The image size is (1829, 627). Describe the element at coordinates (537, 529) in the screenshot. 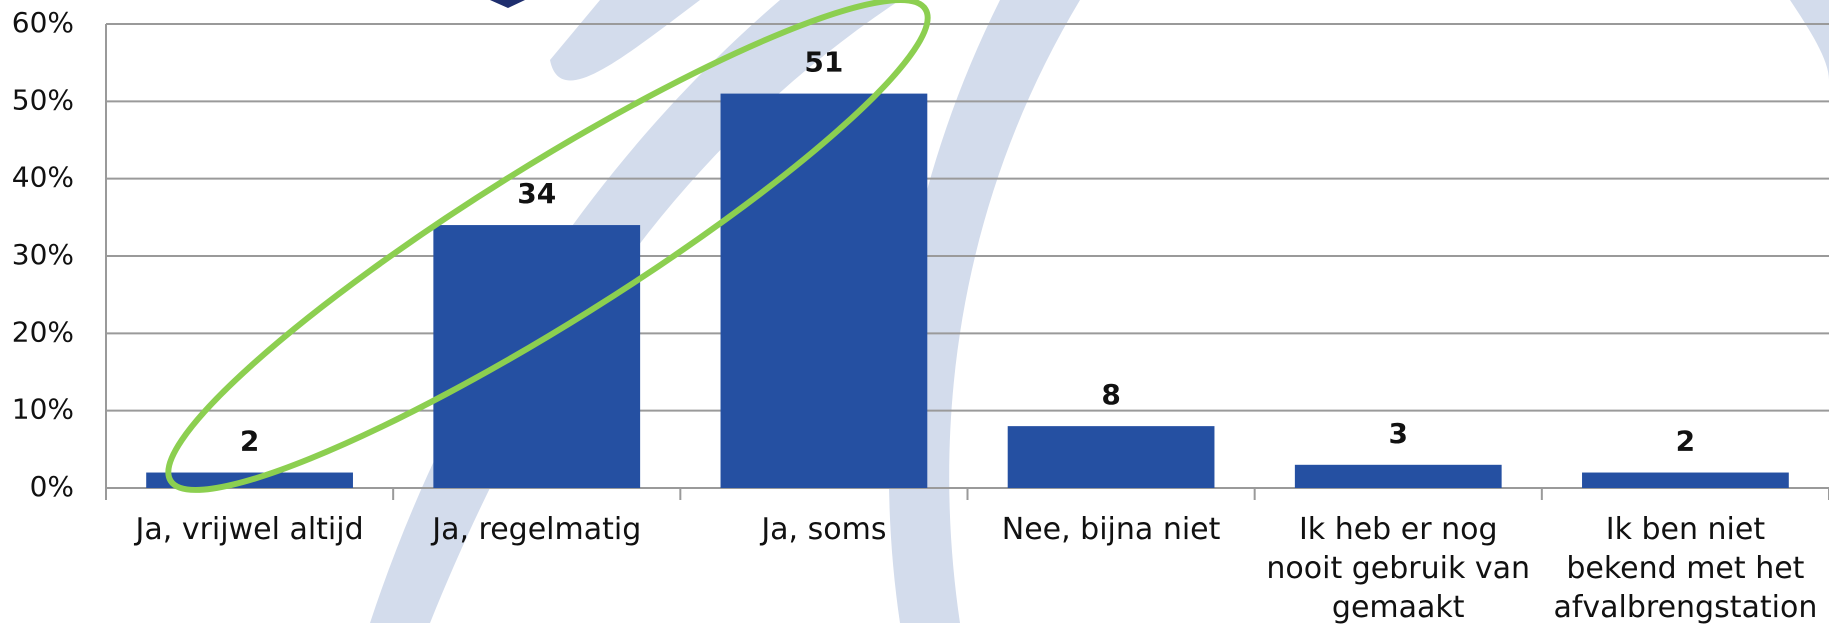

I see `x-tick-label: Ja, regelmatig` at that location.